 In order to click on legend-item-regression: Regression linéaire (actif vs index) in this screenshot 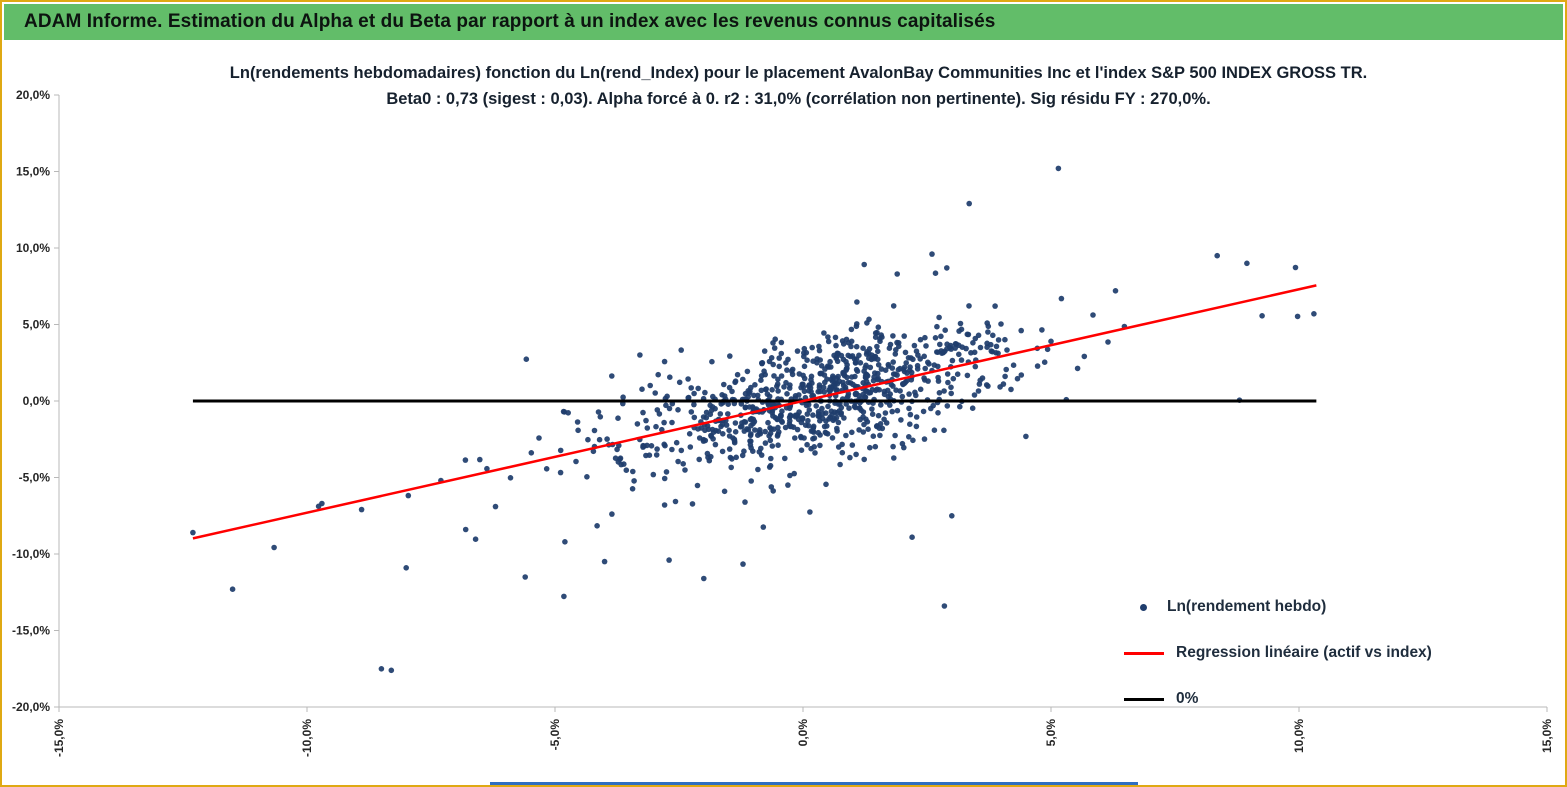, I will do `click(1304, 653)`.